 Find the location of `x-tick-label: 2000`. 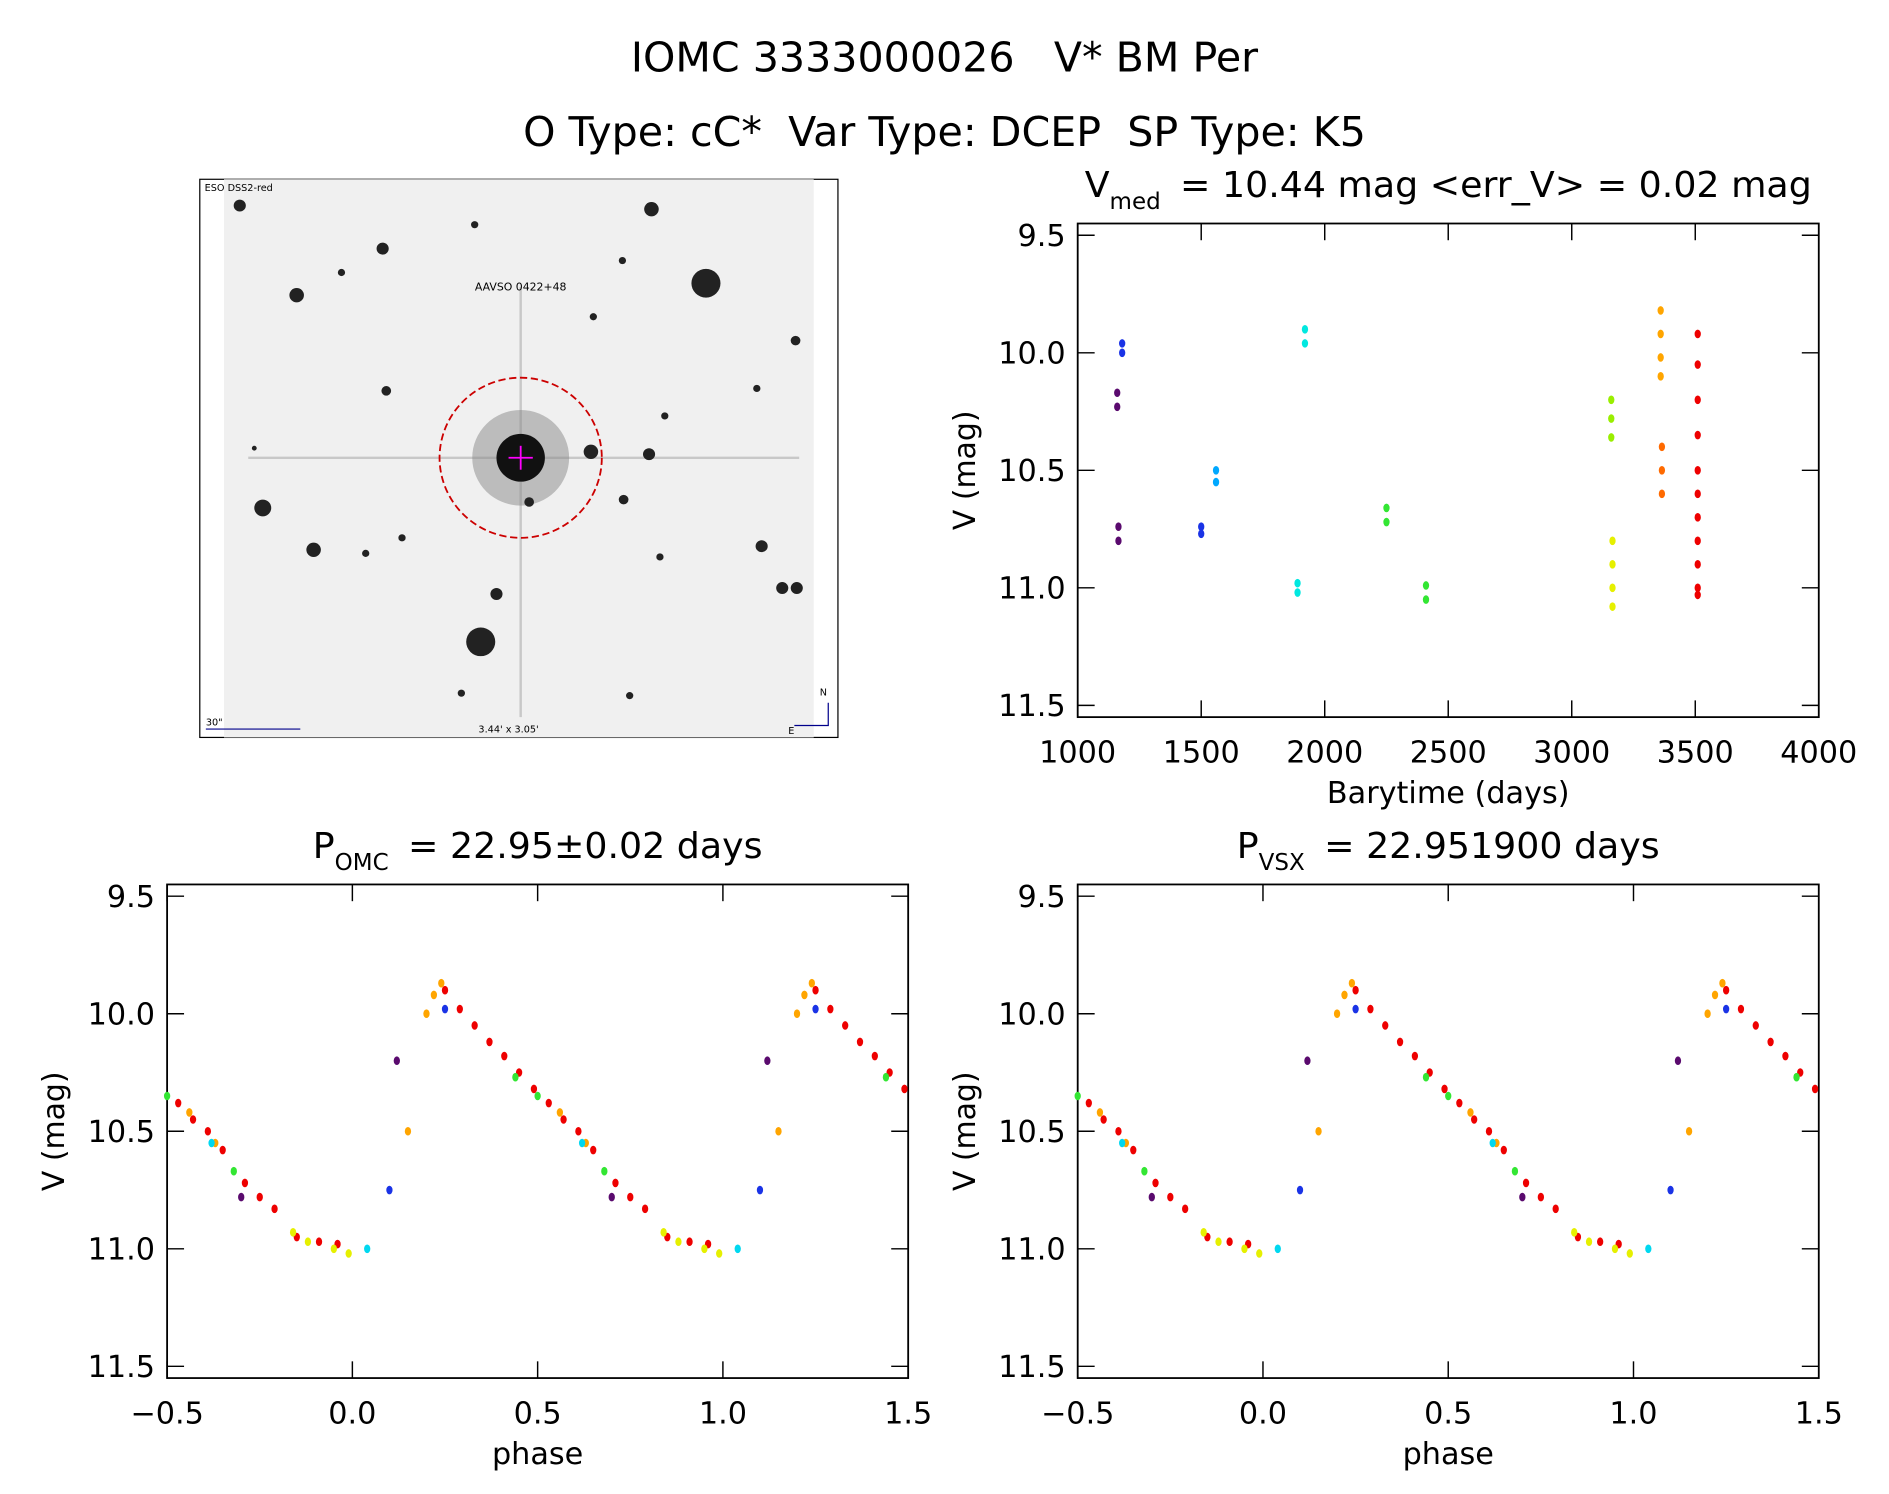

x-tick-label: 2000 is located at coordinates (1324, 753).